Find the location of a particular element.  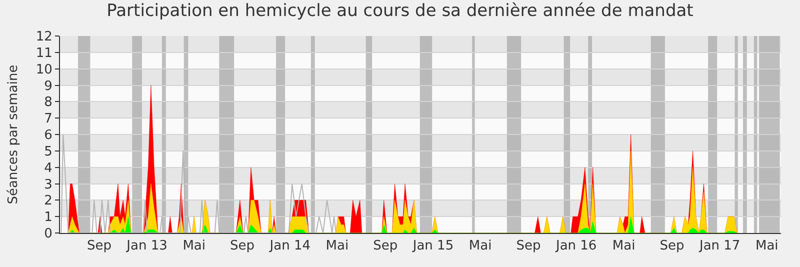

y-tick-label: 6 is located at coordinates (48, 136).